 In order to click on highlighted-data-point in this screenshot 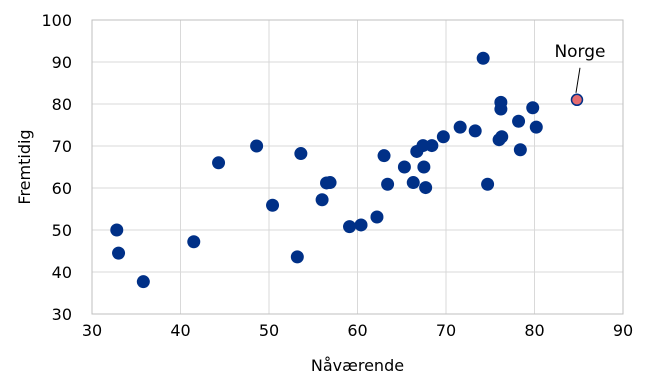, I will do `click(577, 100)`.